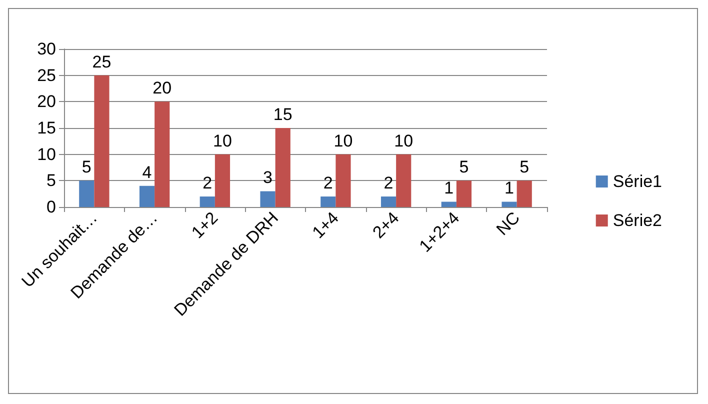  What do you see at coordinates (46, 154) in the screenshot?
I see `y-tick-label: 10` at bounding box center [46, 154].